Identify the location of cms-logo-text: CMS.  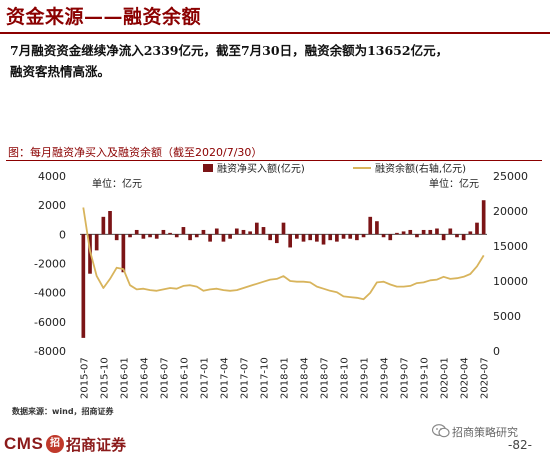
(24, 443).